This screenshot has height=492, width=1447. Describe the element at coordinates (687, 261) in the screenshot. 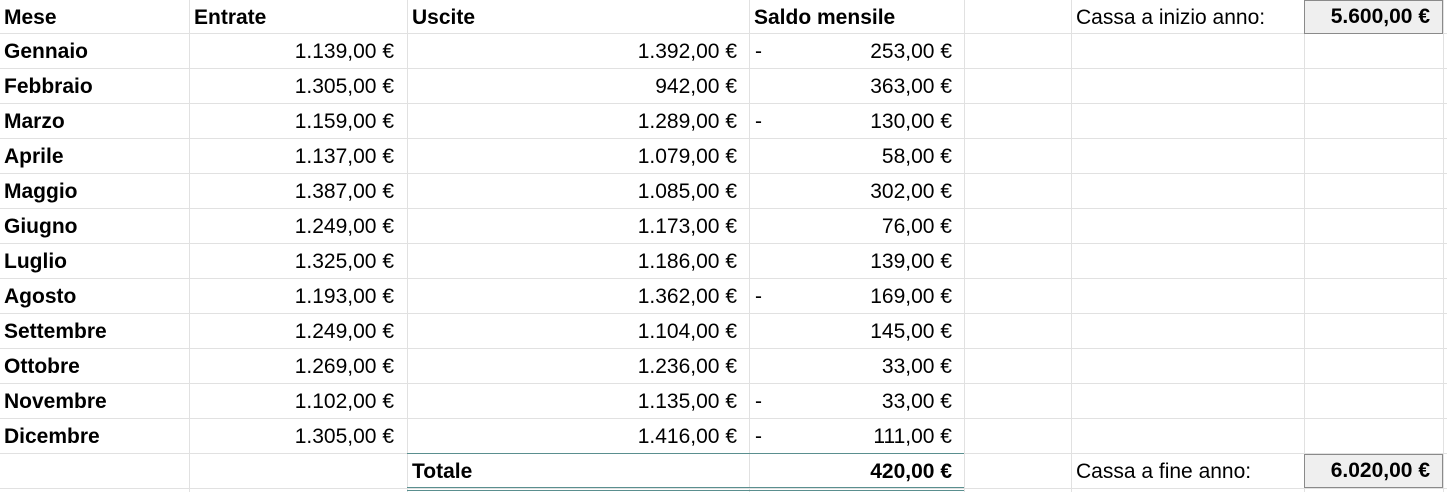

I see `uscite-cell: 1.186,00 €` at that location.